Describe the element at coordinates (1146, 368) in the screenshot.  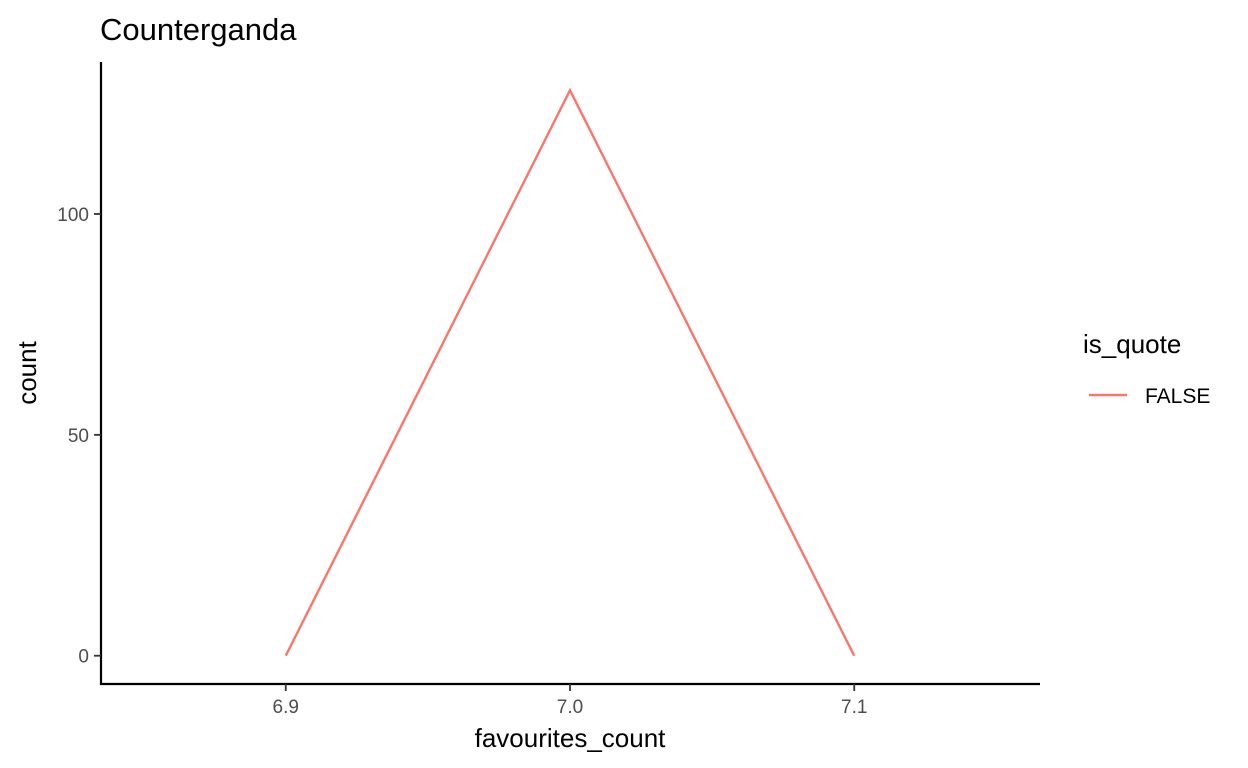
I see `legend: is_quote FALSE` at that location.